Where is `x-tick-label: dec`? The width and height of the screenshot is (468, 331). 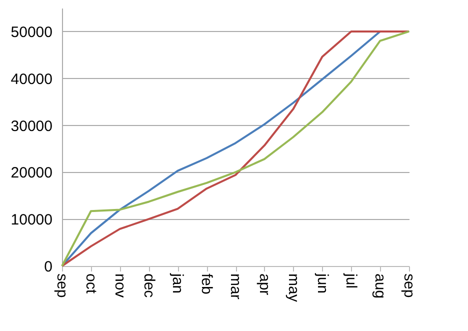
x-tick-label: dec is located at coordinates (149, 286).